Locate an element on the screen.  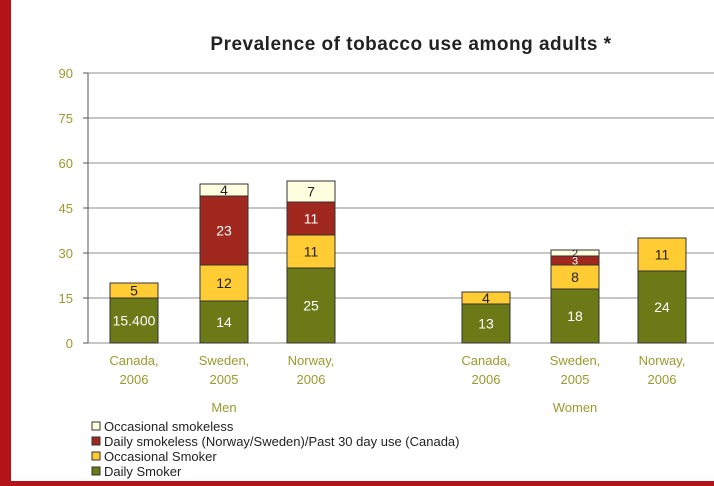
data-label: 2 is located at coordinates (575, 254).